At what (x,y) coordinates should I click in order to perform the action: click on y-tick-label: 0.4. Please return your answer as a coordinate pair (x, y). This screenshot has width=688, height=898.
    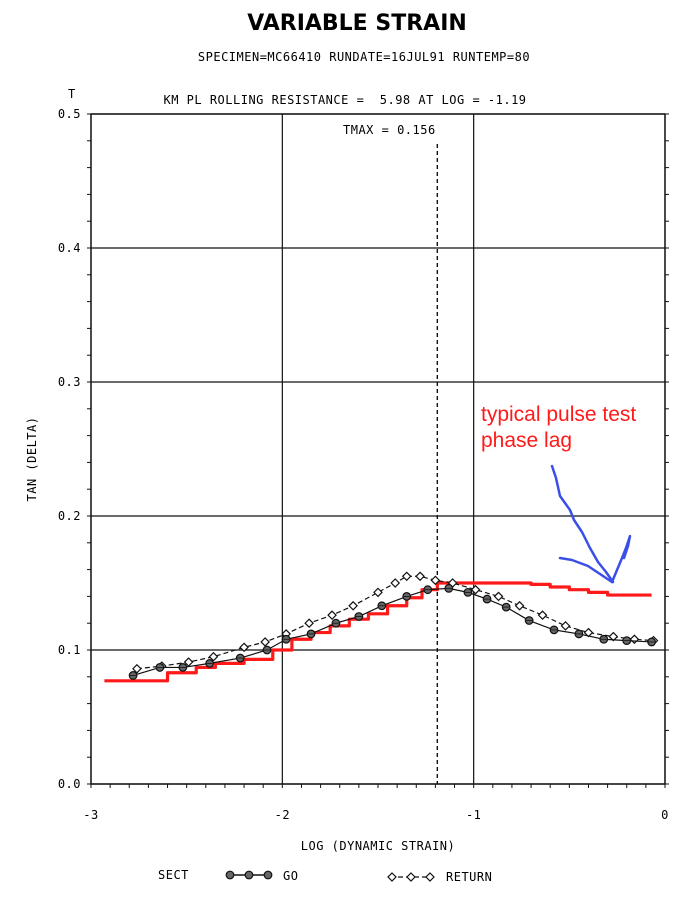
    Looking at the image, I should click on (69, 248).